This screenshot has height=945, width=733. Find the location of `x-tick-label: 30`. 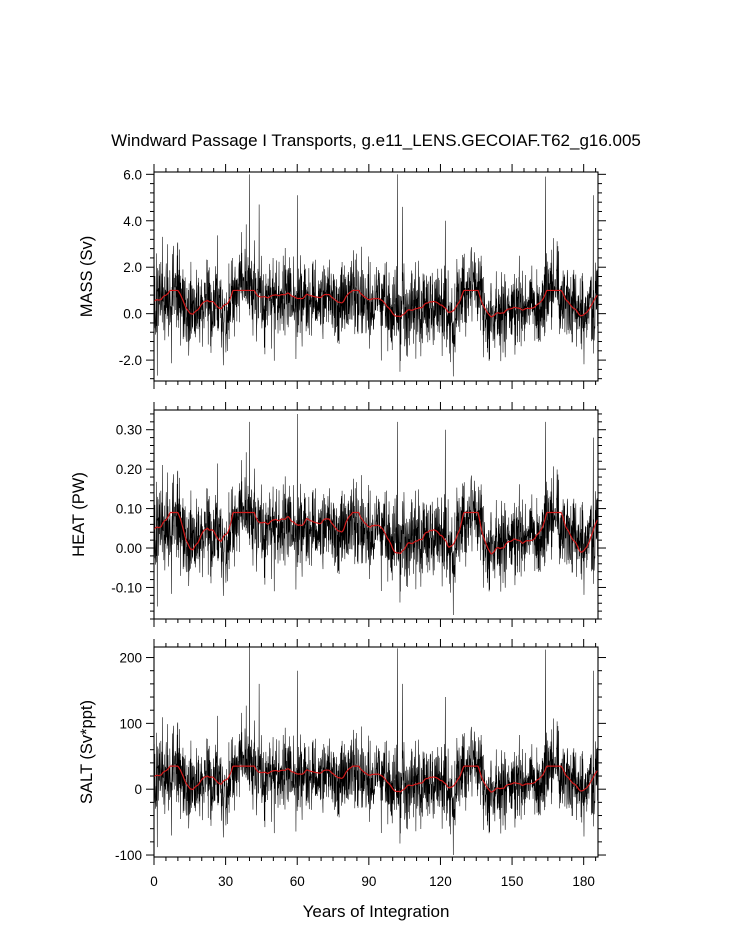

x-tick-label: 30 is located at coordinates (225, 881).